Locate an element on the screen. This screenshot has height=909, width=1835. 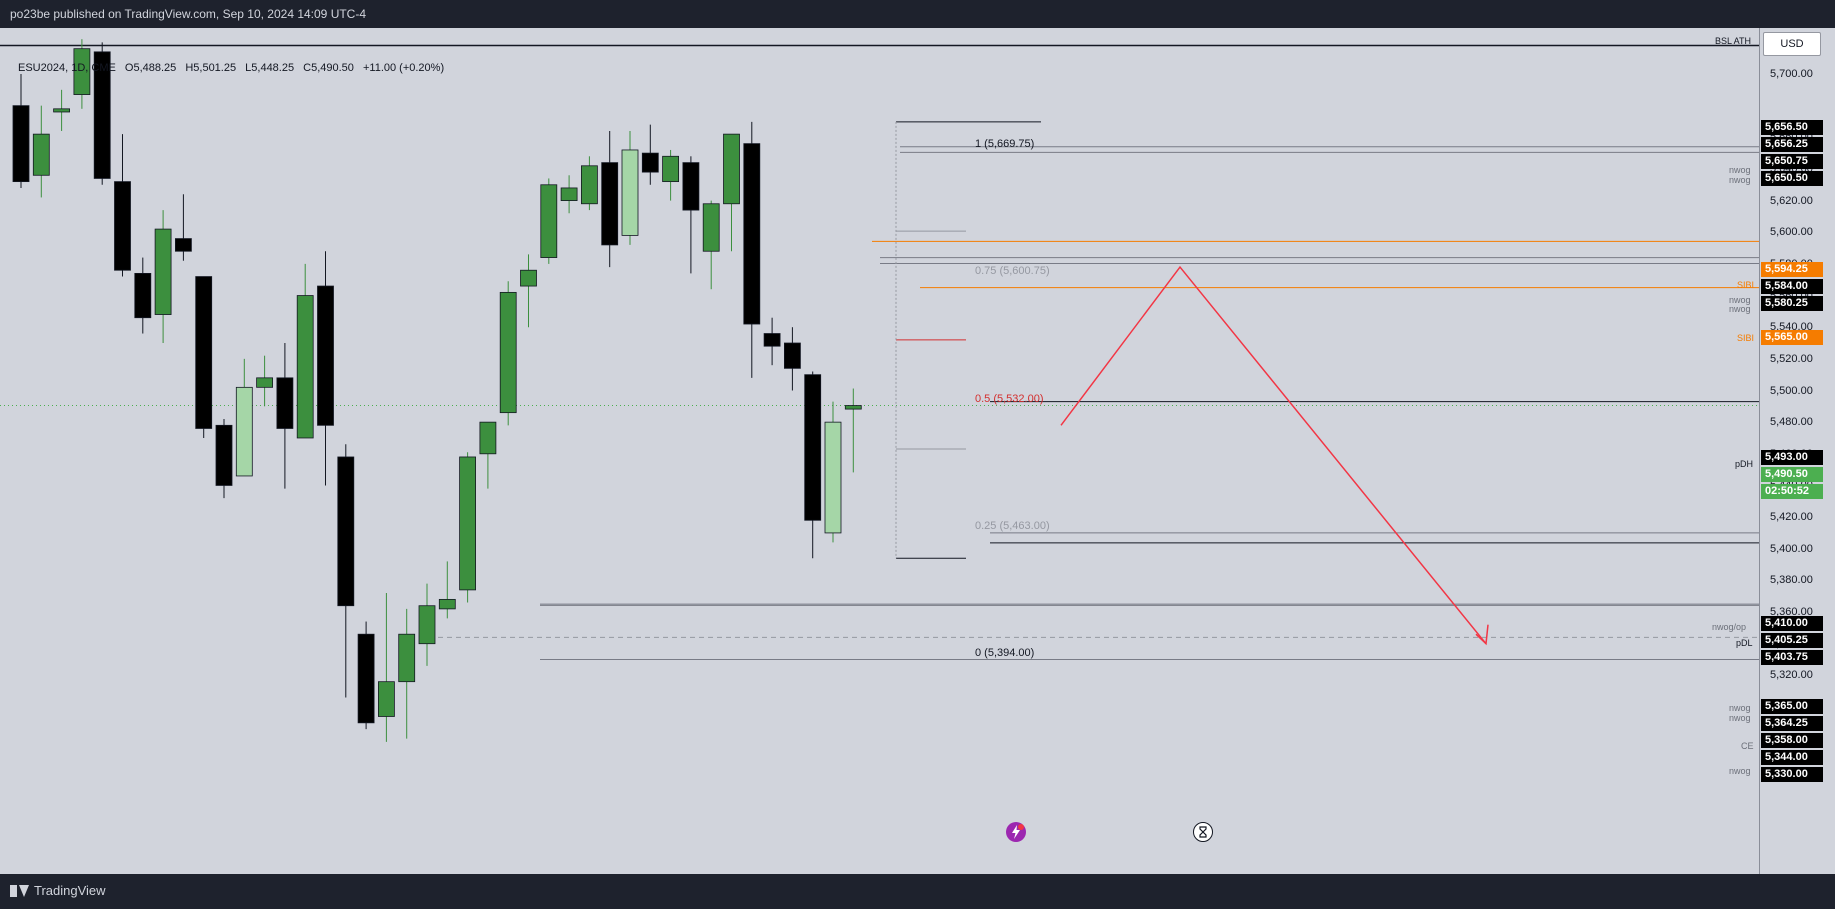
price-tag: 5,656.50 is located at coordinates (1792, 127).